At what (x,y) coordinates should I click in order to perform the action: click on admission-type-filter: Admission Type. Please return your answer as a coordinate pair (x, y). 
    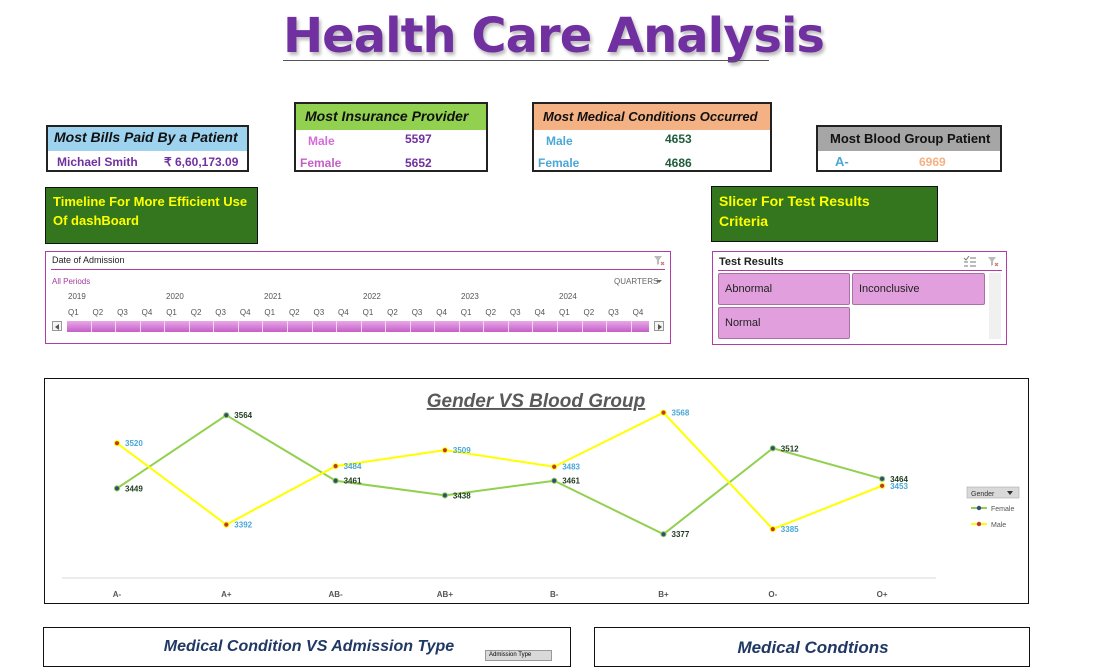
    Looking at the image, I should click on (518, 655).